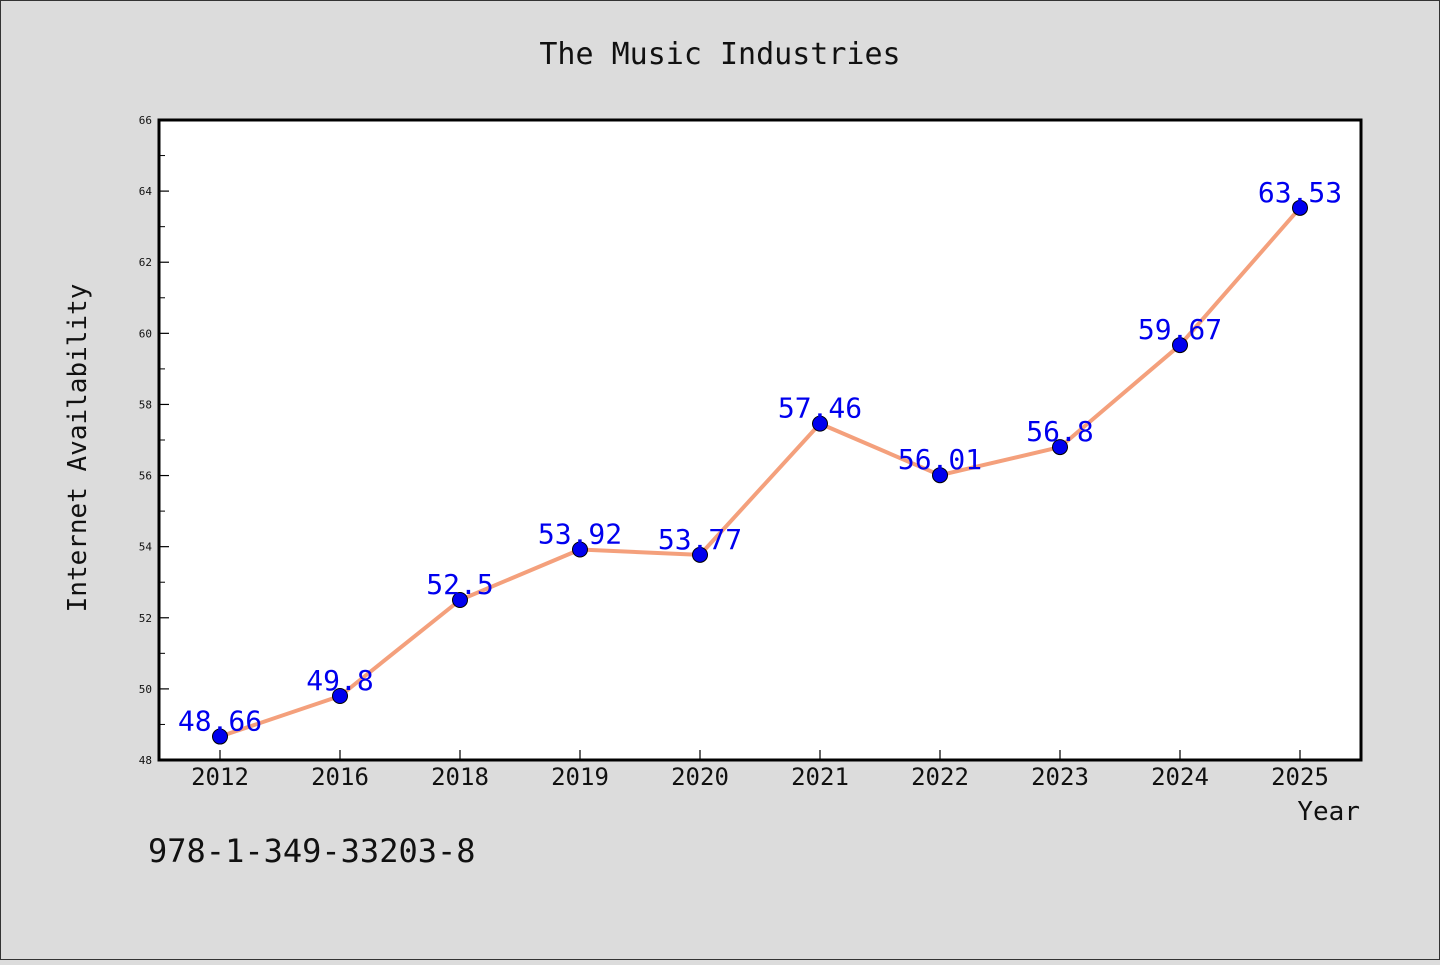 The image size is (1440, 965). Describe the element at coordinates (1180, 329) in the screenshot. I see `data-label: 59.67` at that location.